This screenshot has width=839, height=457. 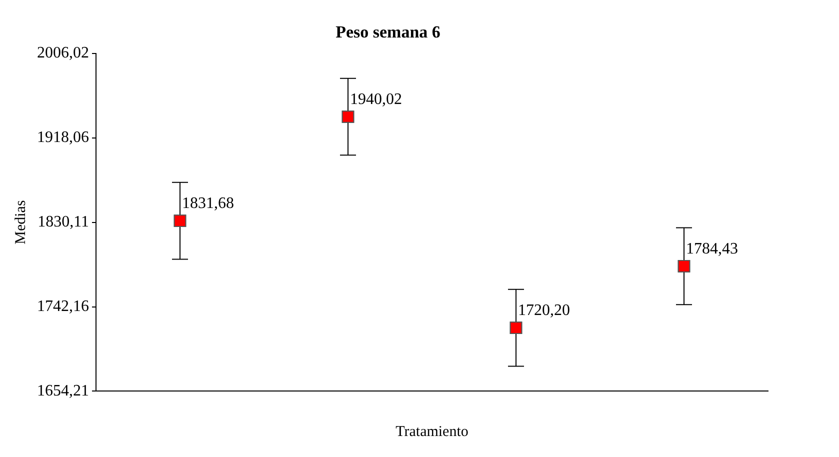 I want to click on data-label: 1940,02, so click(x=376, y=99).